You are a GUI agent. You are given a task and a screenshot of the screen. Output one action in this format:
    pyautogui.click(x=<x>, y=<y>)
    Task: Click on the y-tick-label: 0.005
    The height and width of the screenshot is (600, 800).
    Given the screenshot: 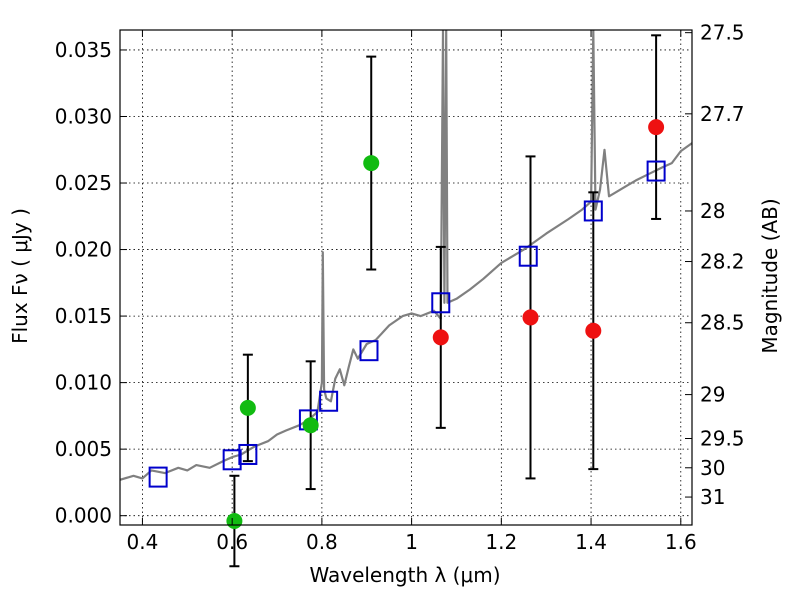 What is the action you would take?
    pyautogui.click(x=83, y=449)
    